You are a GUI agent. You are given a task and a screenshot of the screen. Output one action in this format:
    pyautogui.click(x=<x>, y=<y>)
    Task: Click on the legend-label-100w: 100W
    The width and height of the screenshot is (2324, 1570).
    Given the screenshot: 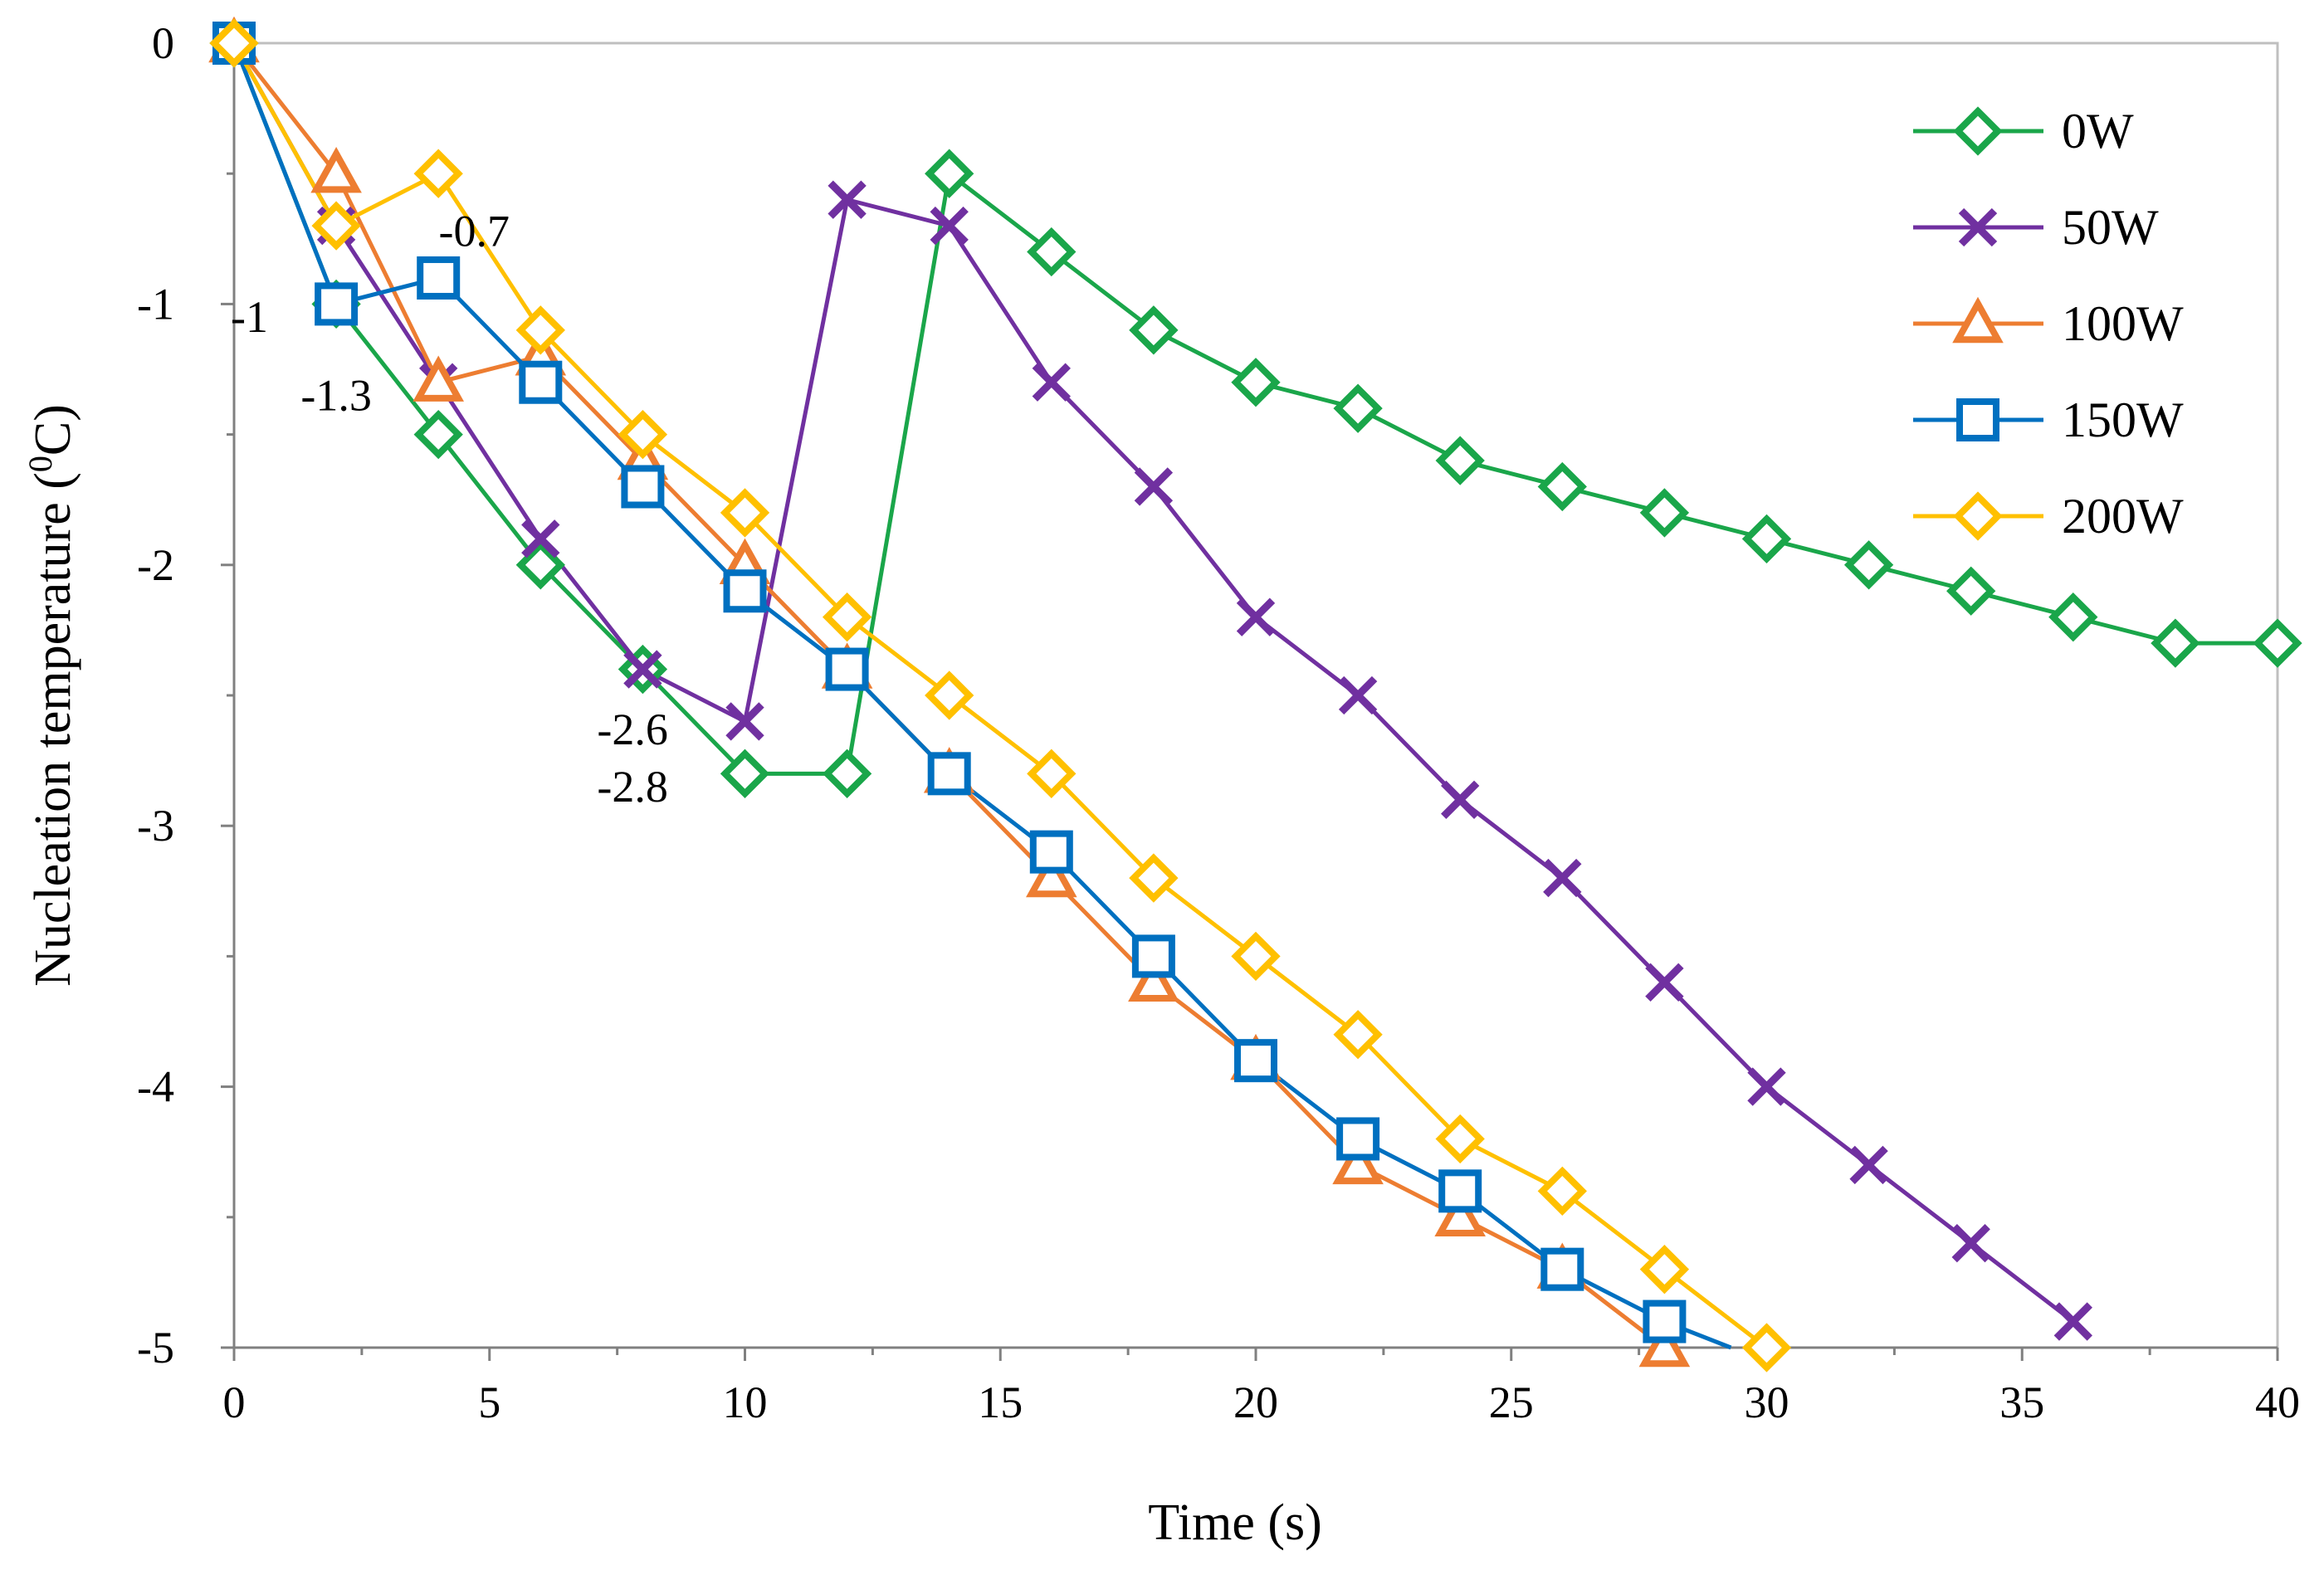 What is the action you would take?
    pyautogui.click(x=2123, y=323)
    